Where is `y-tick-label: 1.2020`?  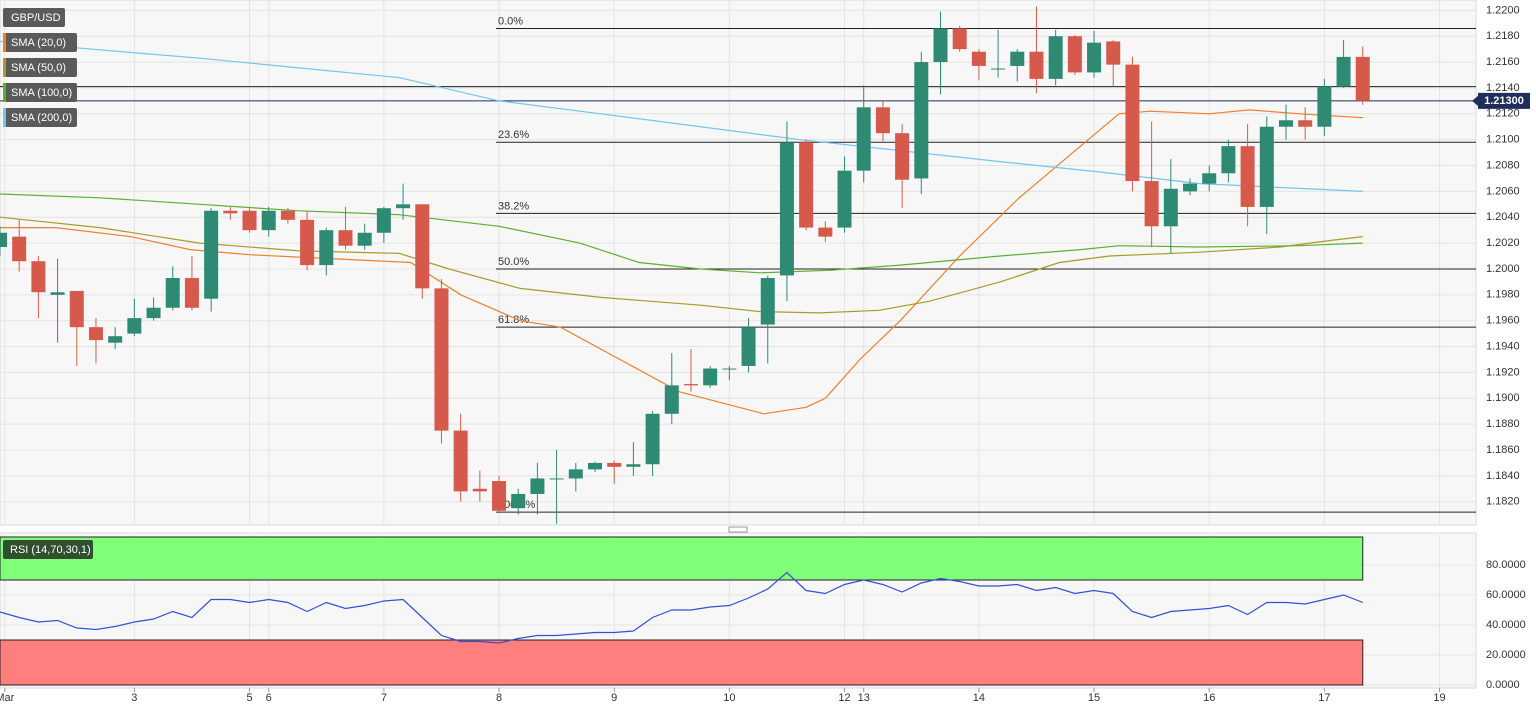
y-tick-label: 1.2020 is located at coordinates (1503, 243).